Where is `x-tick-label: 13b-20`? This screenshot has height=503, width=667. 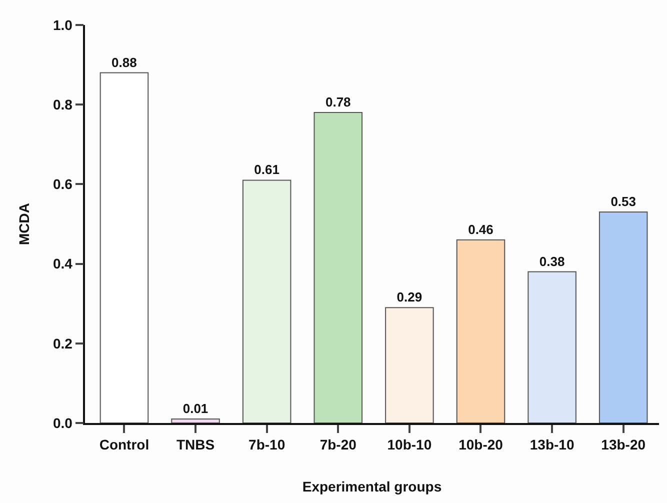 x-tick-label: 13b-20 is located at coordinates (623, 444).